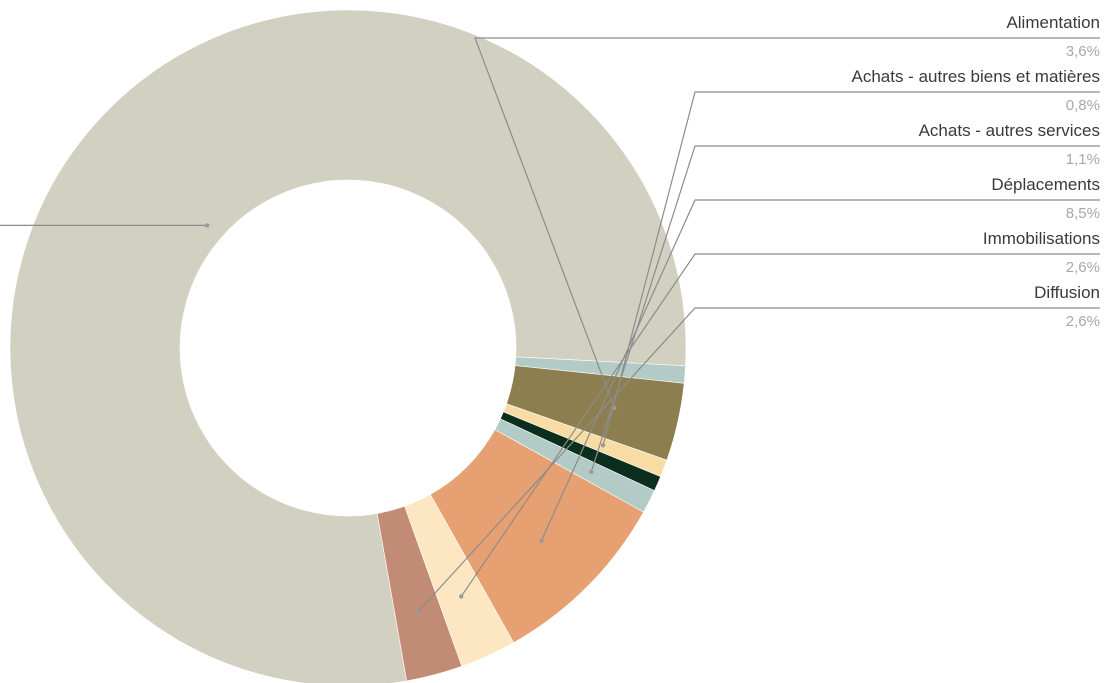 The image size is (1118, 683). I want to click on slice-value-8: 2,6%, so click(1083, 321).